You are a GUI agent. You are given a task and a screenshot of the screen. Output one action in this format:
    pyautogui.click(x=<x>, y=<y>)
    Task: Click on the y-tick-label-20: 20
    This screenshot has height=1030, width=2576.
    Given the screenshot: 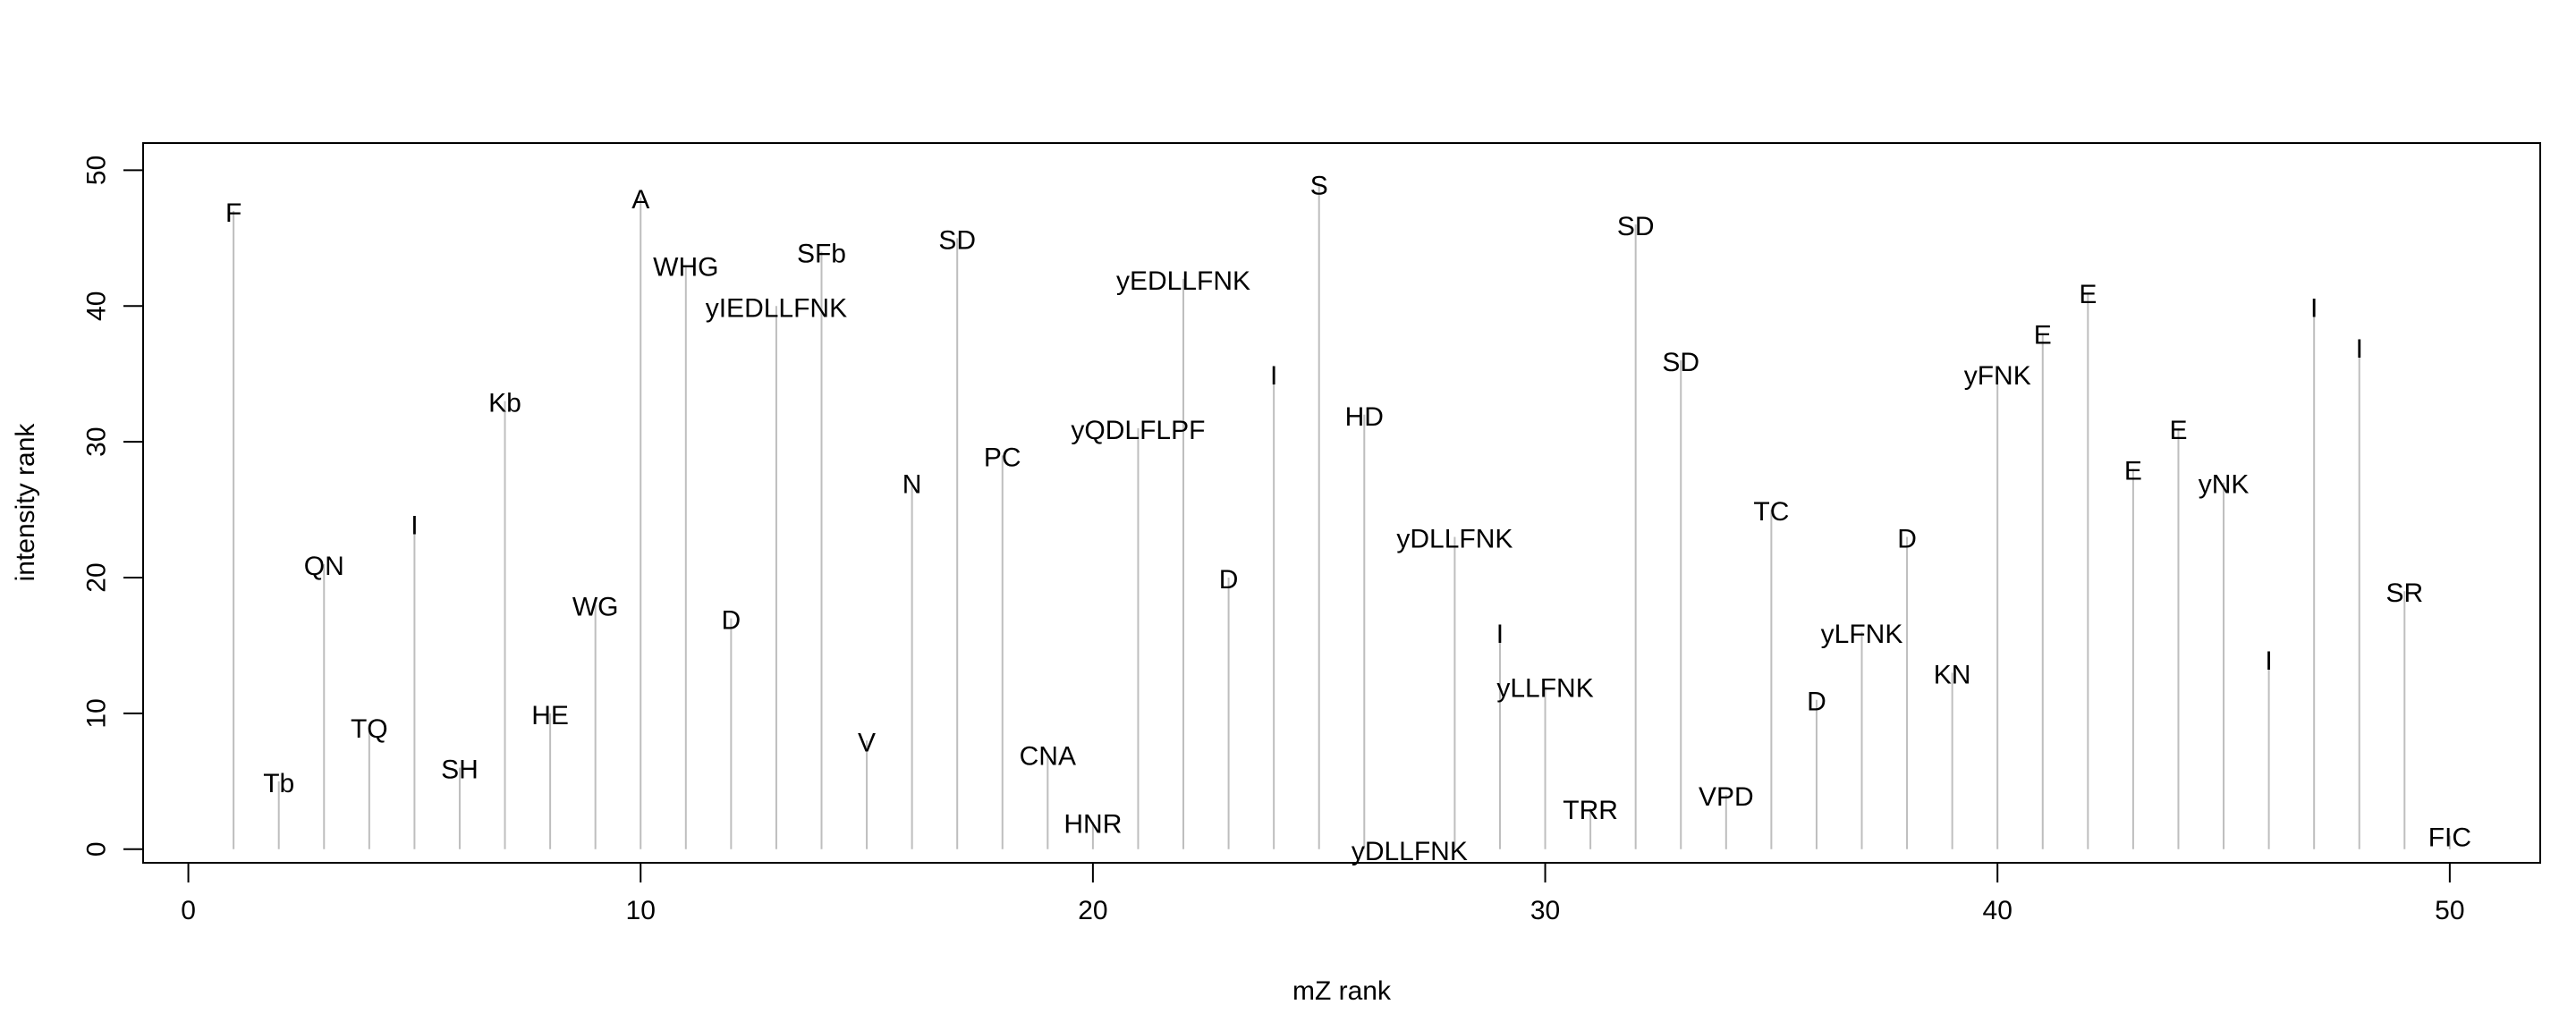 What is the action you would take?
    pyautogui.click(x=97, y=577)
    